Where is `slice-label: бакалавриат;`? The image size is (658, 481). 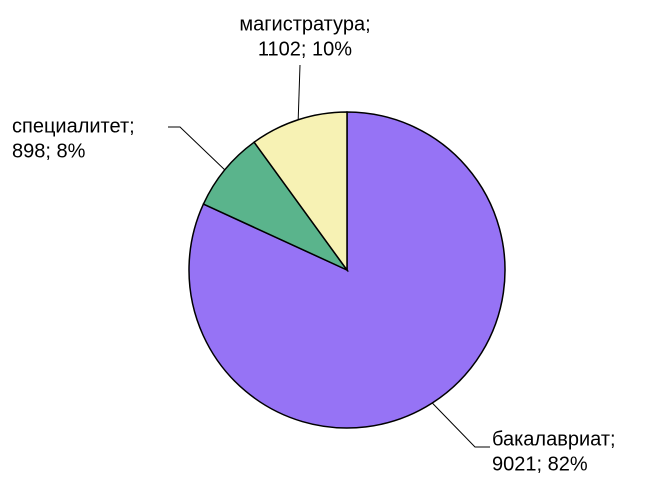 slice-label: бакалавриат; is located at coordinates (554, 439).